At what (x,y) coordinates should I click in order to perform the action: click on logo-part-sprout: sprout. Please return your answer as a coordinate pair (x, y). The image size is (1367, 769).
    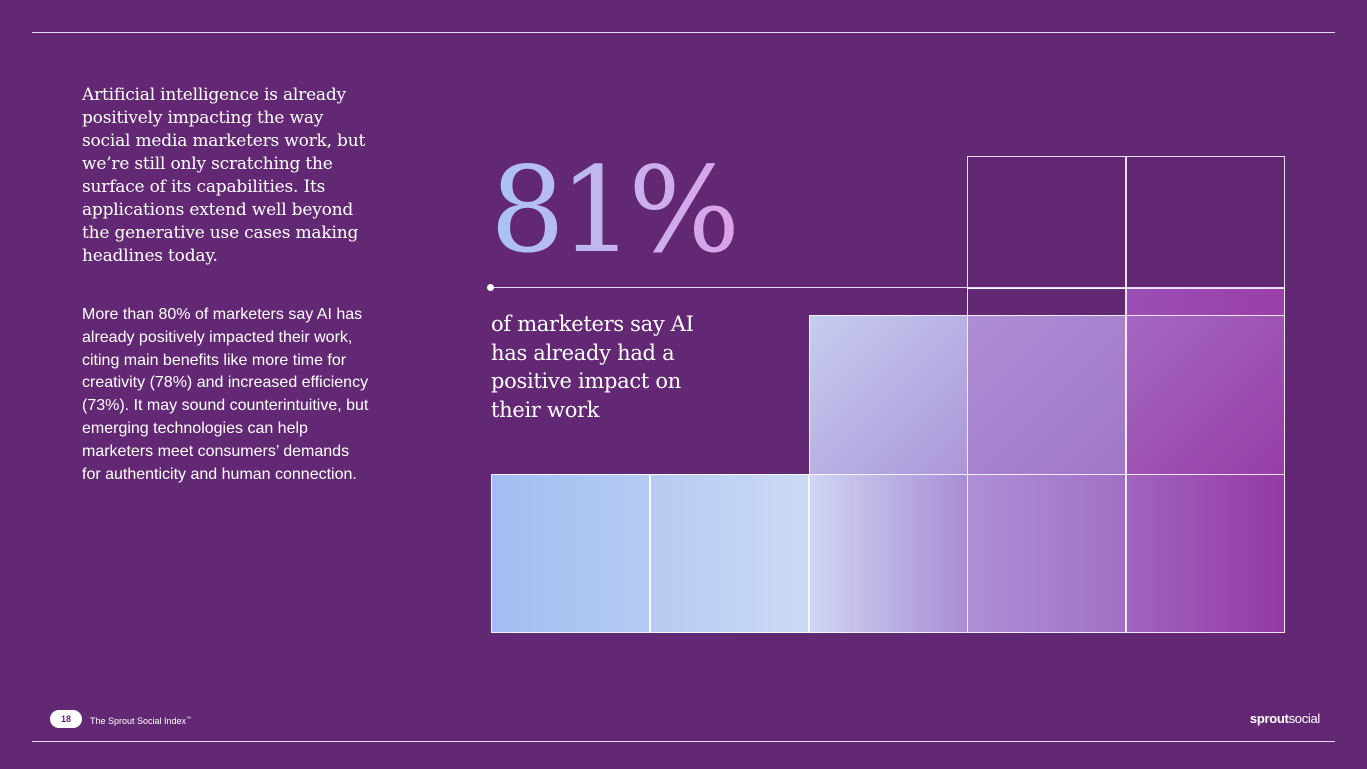
    Looking at the image, I should click on (1269, 718).